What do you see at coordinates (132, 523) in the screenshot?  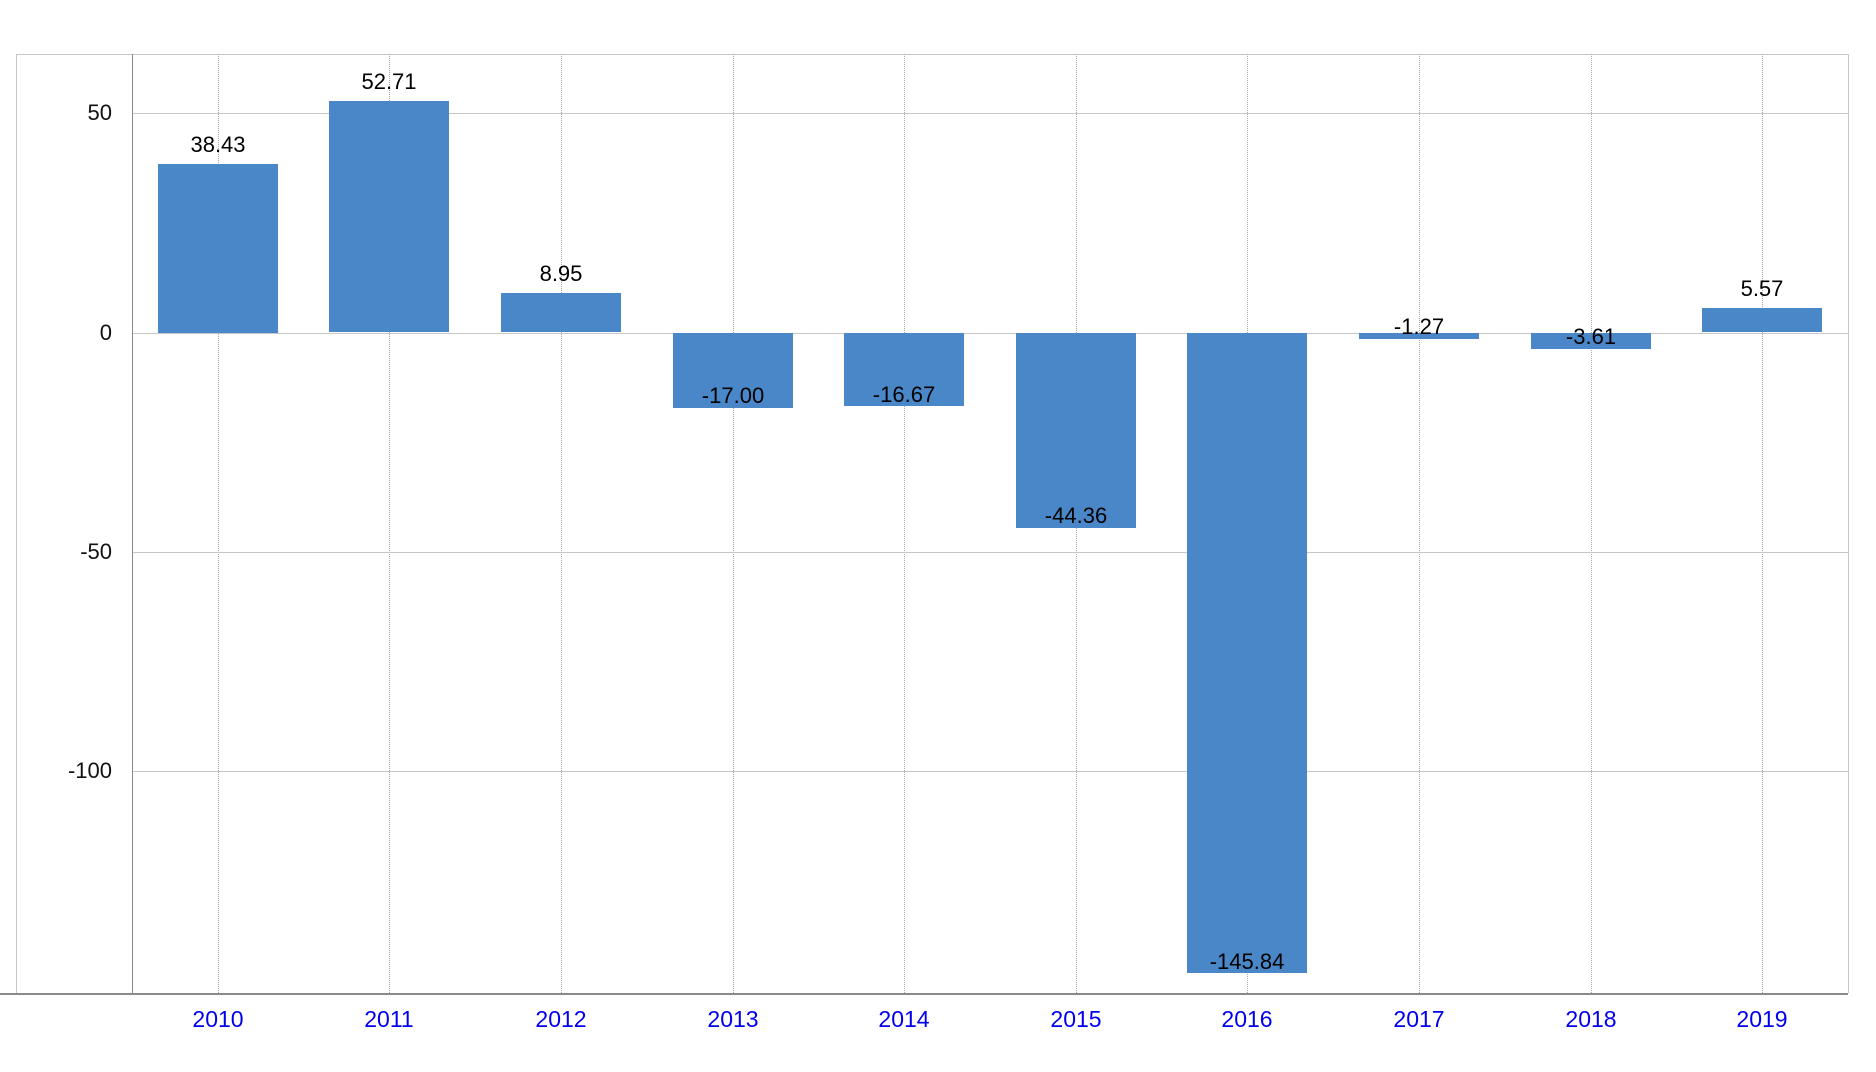 I see `y-axis-spine` at bounding box center [132, 523].